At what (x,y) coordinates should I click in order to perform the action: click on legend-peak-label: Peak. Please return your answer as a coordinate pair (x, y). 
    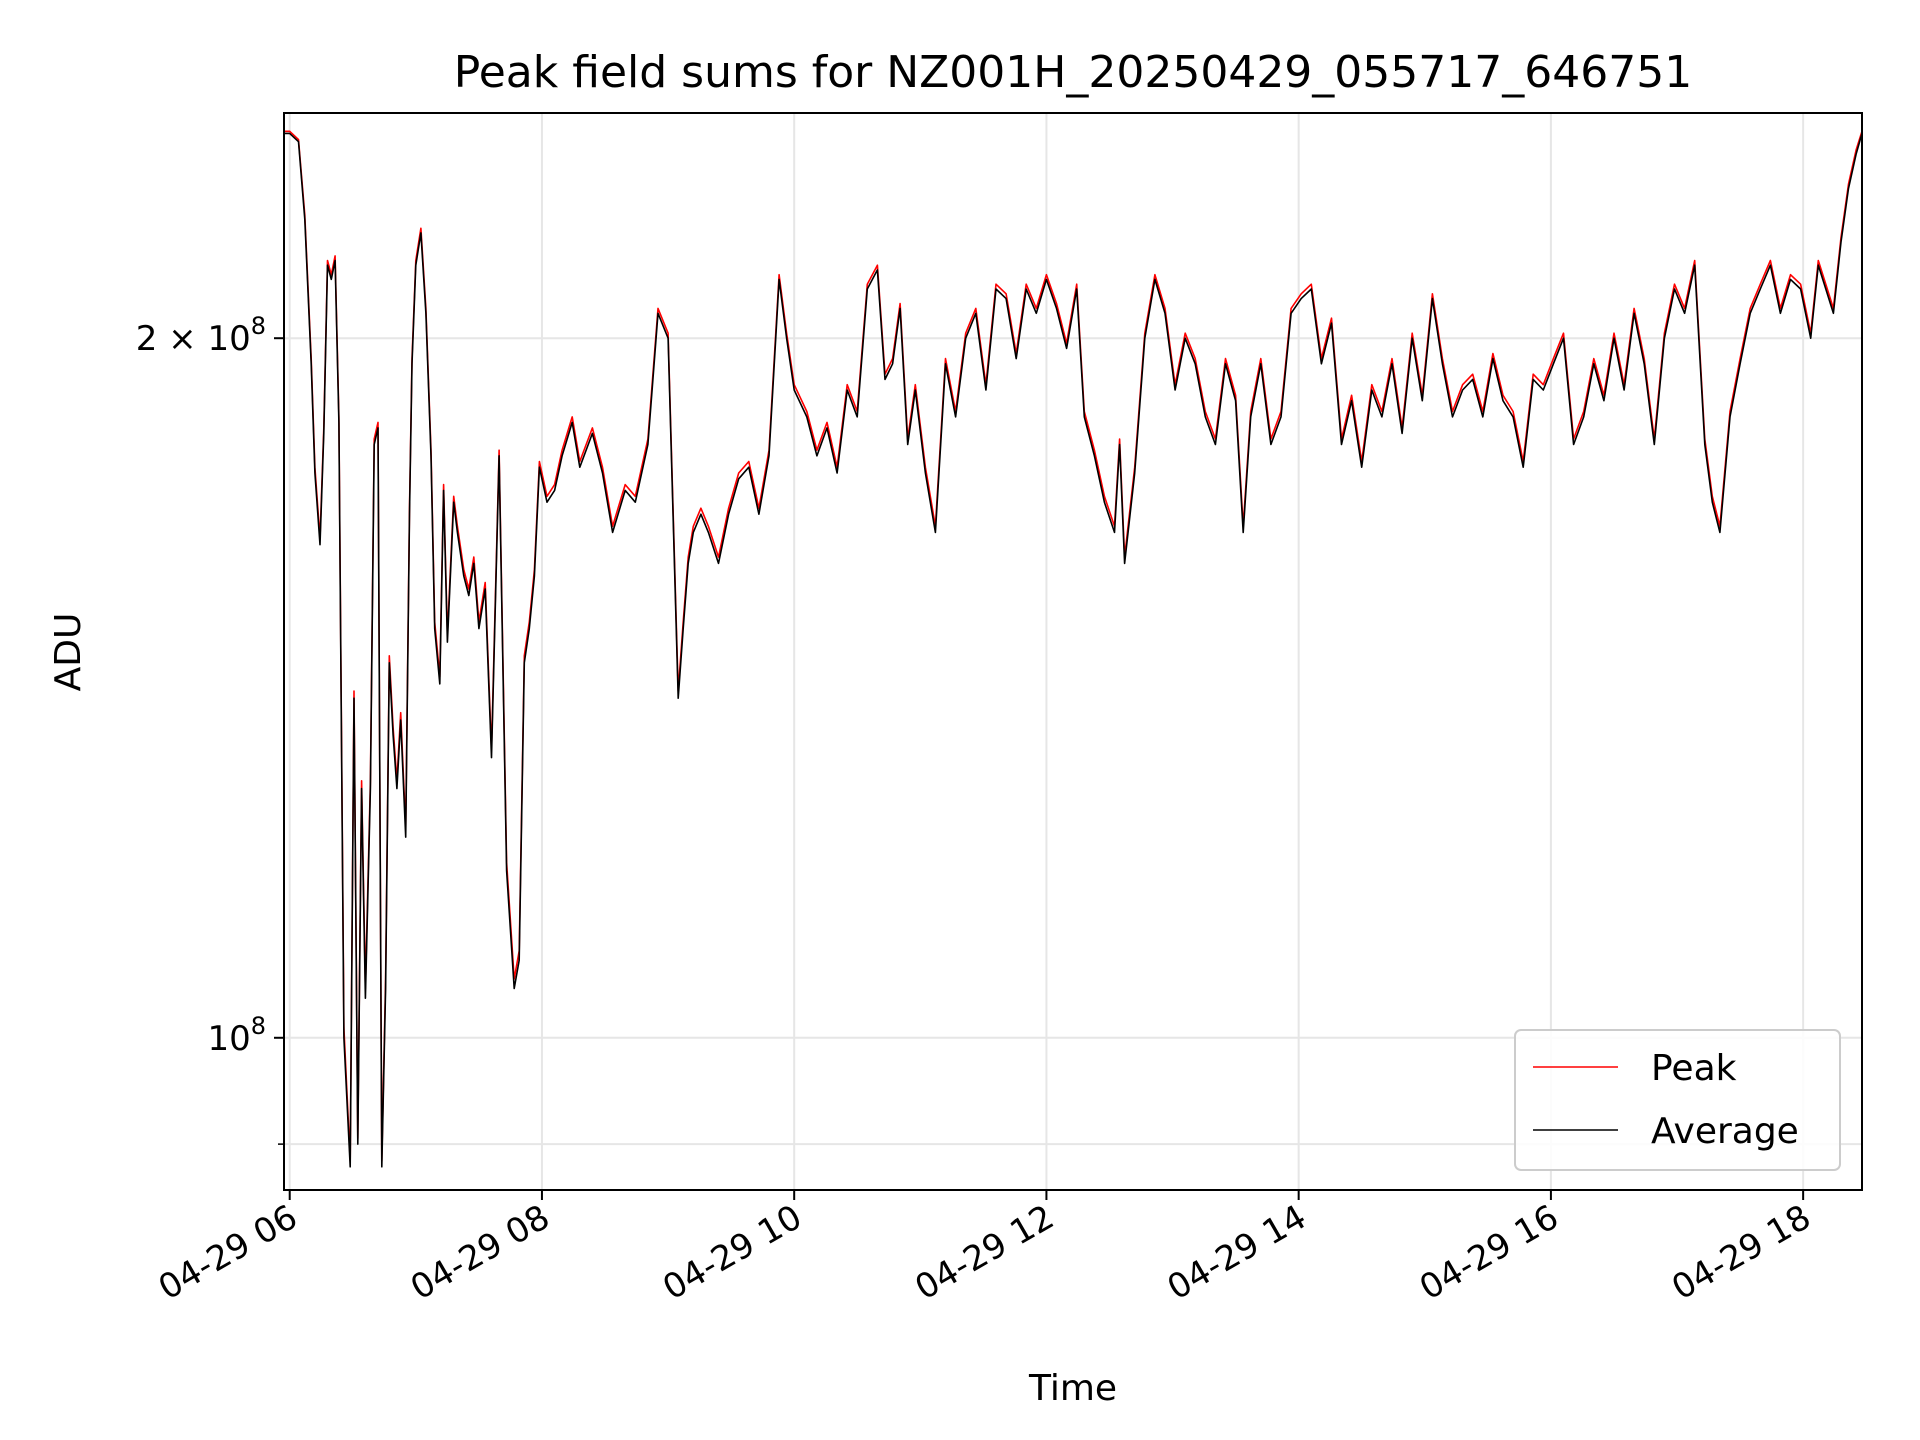
    Looking at the image, I should click on (1694, 1068).